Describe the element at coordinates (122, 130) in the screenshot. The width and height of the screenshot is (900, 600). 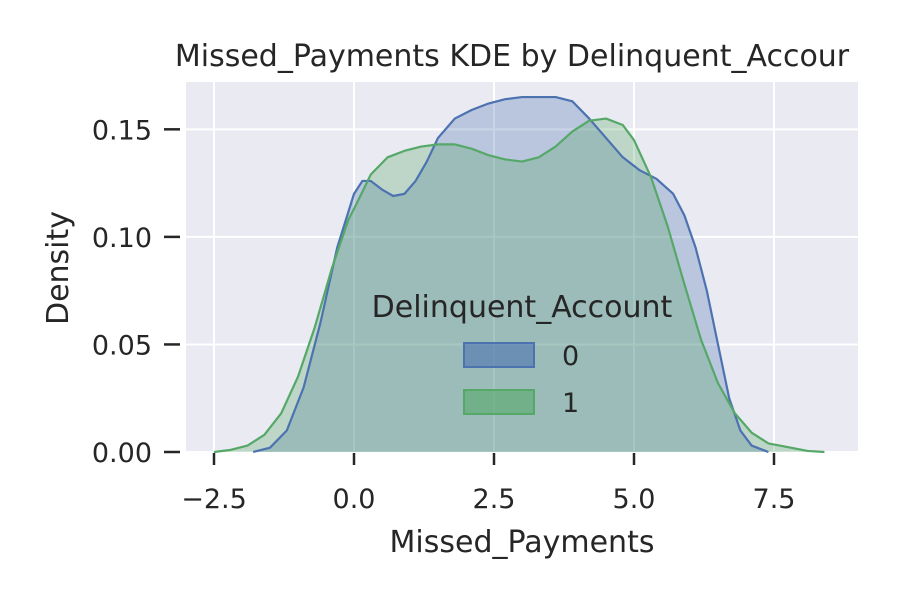
I see `y-tick-label: 0.15` at that location.